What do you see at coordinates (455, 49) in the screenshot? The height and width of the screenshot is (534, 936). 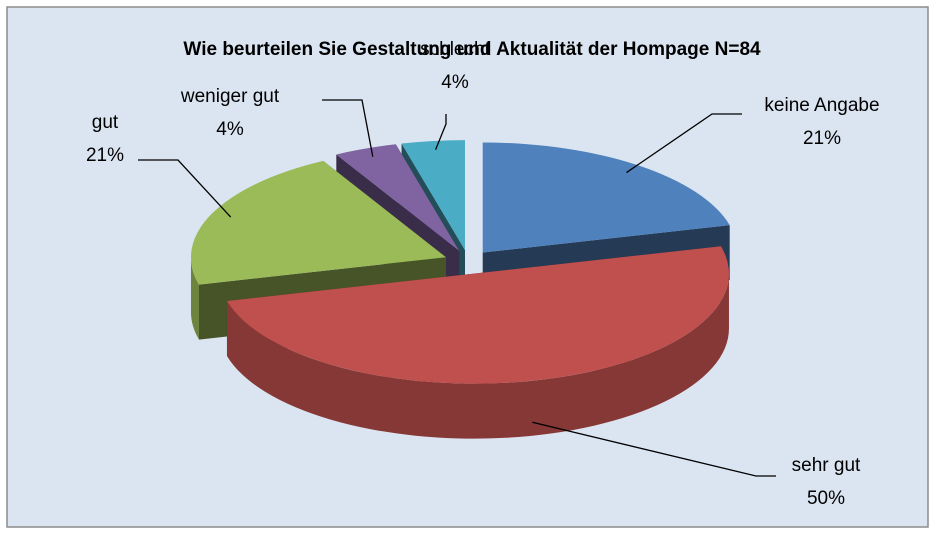 I see `slice-label: schlecht` at bounding box center [455, 49].